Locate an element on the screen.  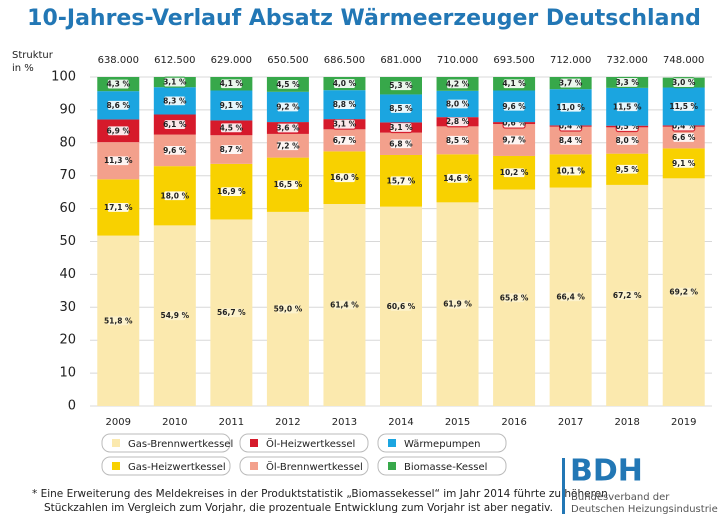
value-label: 60,6 % is located at coordinates (401, 306).